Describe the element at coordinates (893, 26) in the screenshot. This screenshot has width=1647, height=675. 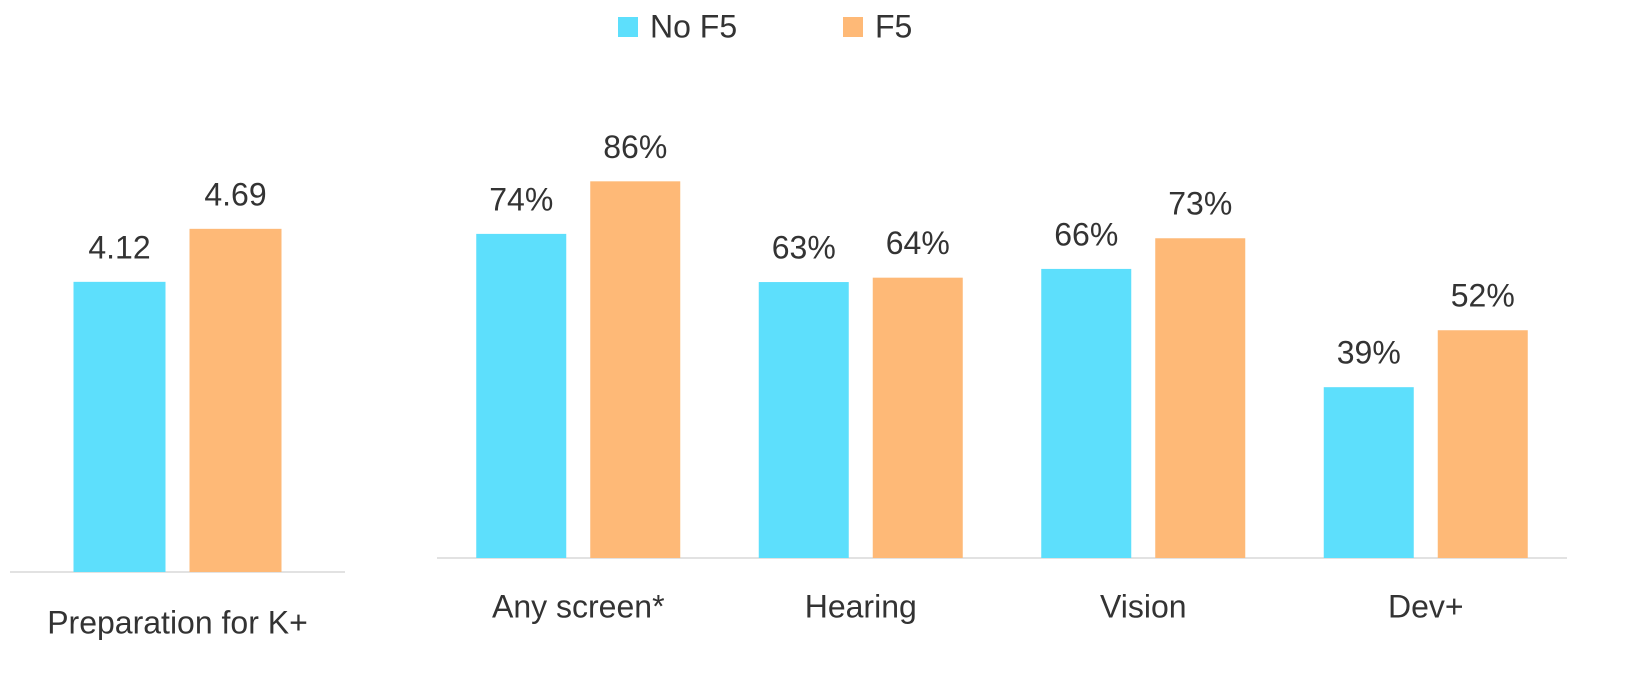
I see `legend-label: F5` at that location.